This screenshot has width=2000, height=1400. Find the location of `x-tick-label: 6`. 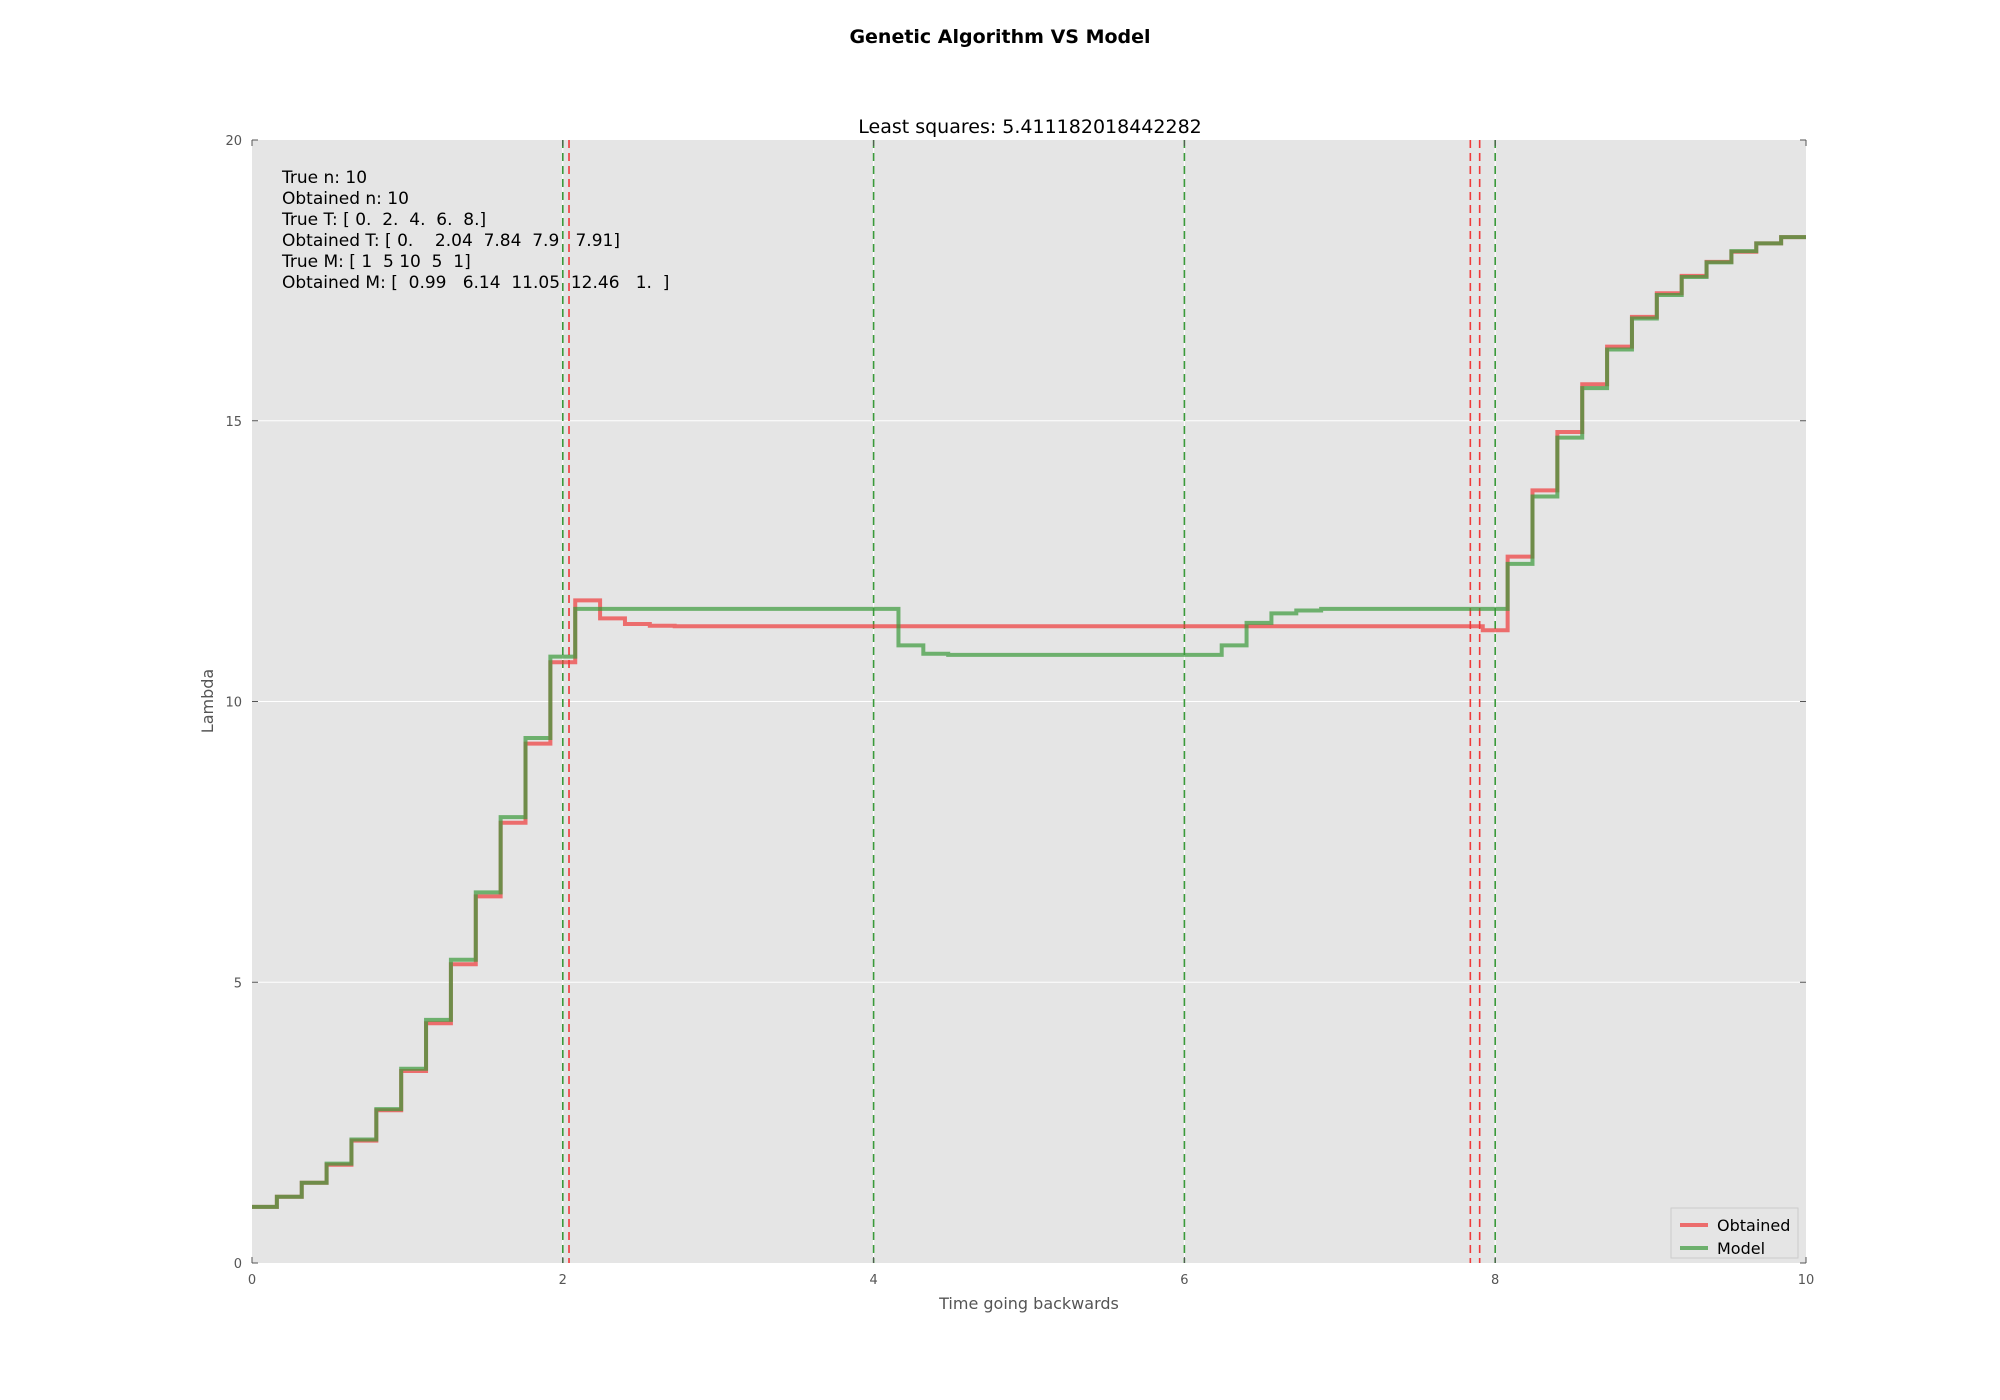

x-tick-label: 6 is located at coordinates (1184, 1280).